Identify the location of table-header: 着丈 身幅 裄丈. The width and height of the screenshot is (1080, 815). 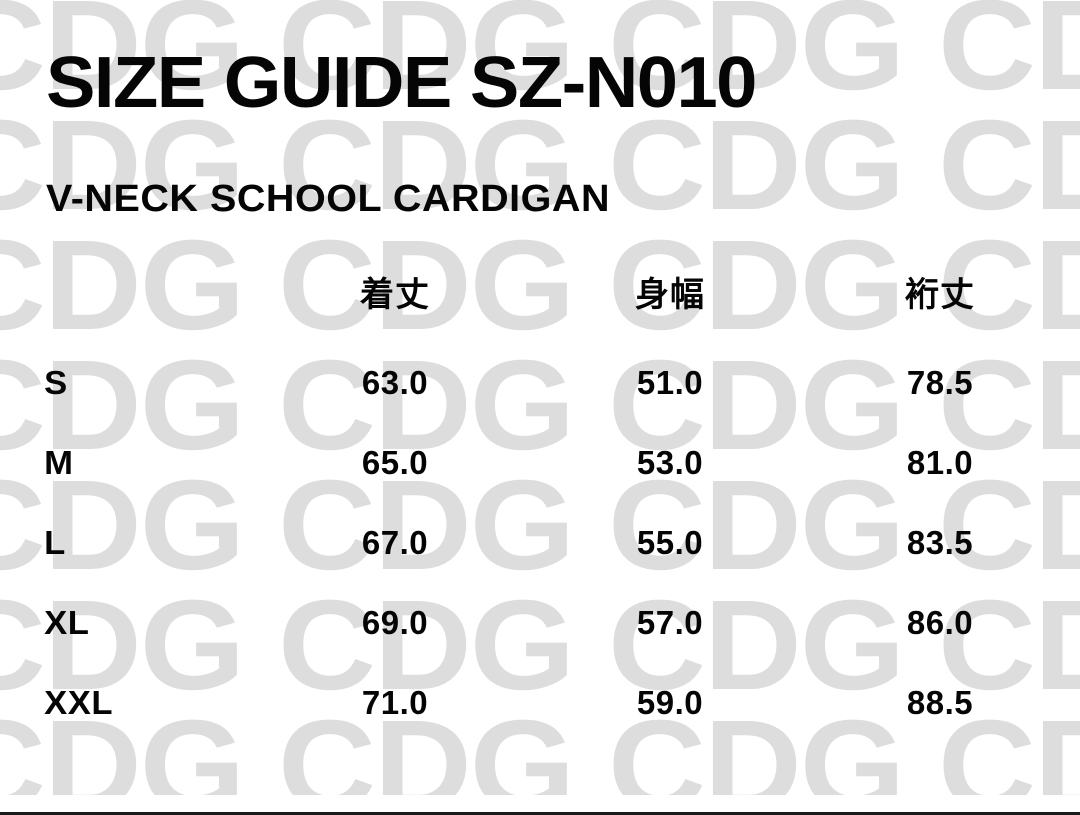
(540, 299).